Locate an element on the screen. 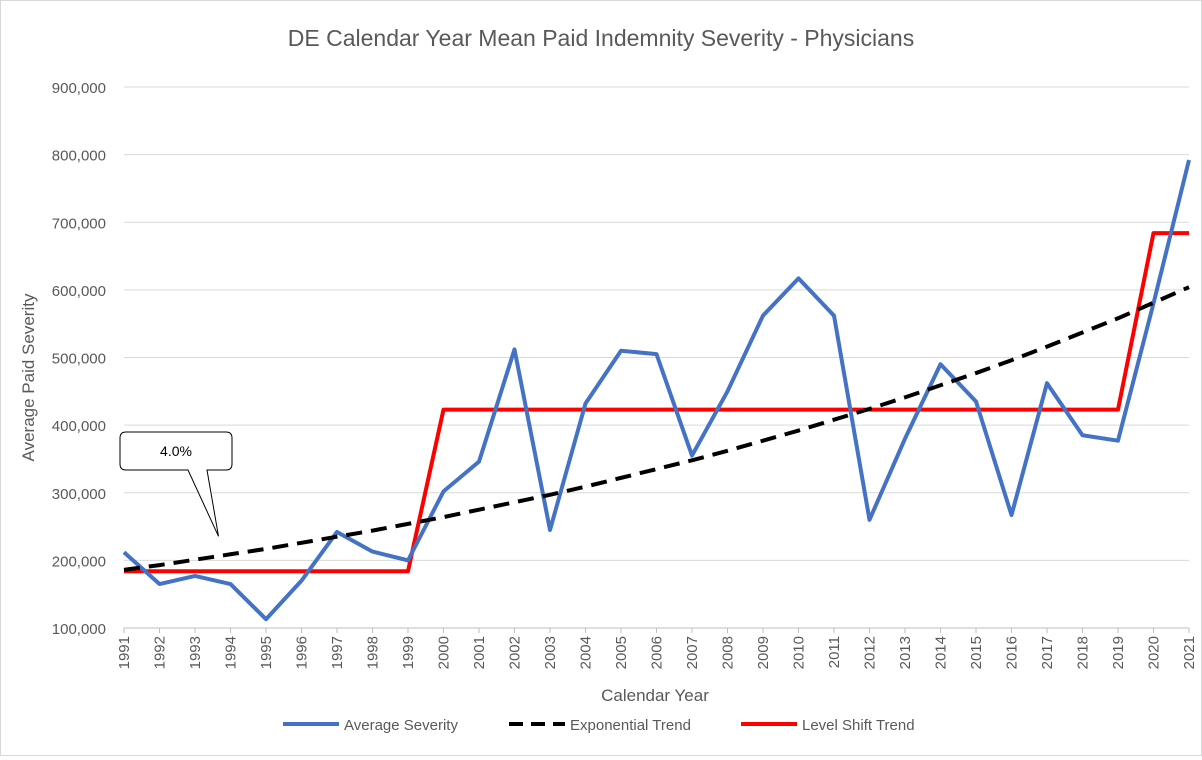 This screenshot has width=1202, height=760. x-tick-label: 2018 is located at coordinates (1083, 652).